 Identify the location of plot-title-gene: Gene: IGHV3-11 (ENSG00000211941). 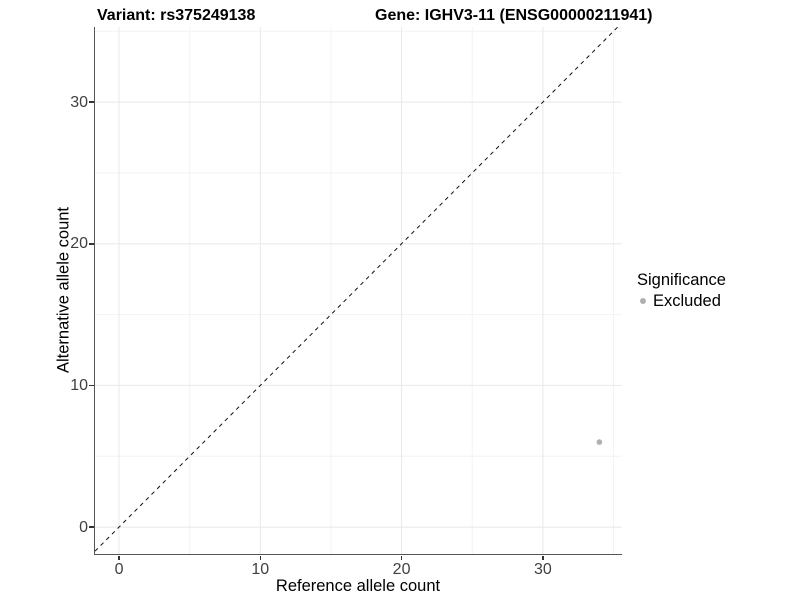
(514, 15).